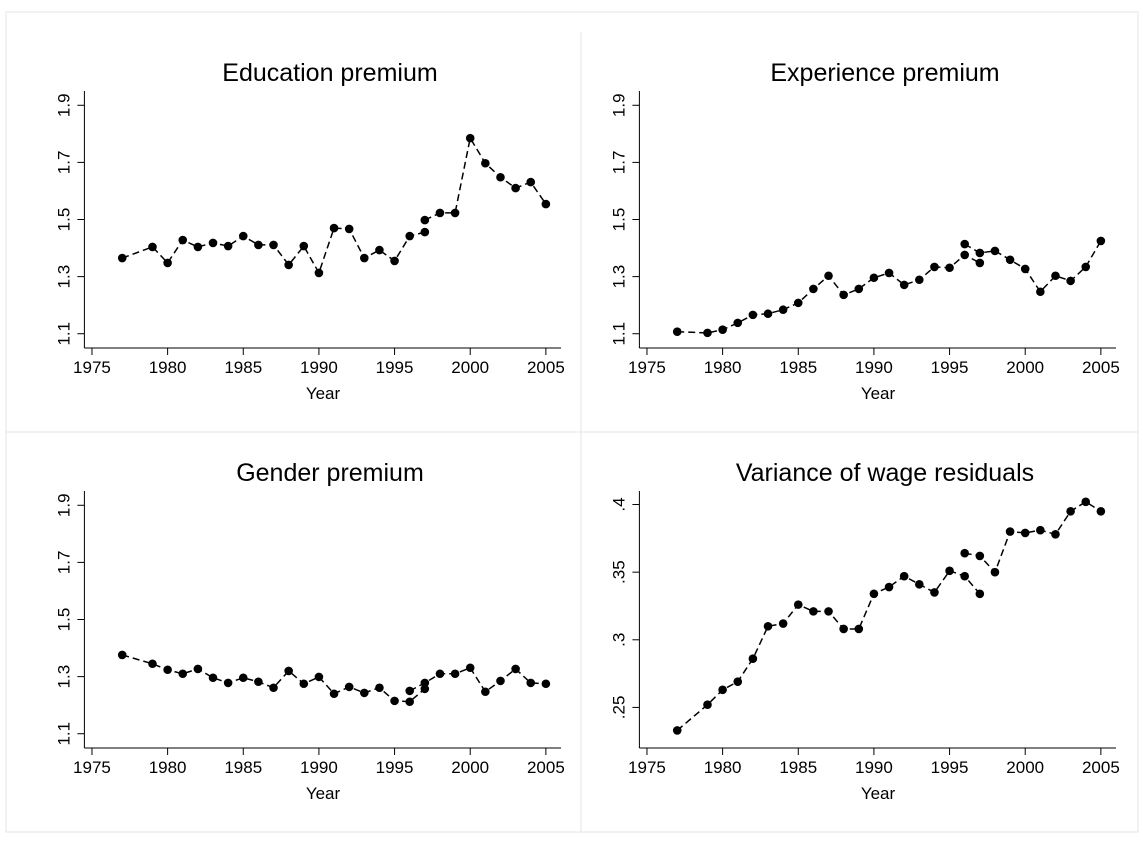  What do you see at coordinates (330, 473) in the screenshot?
I see `panel-title: Gender premium` at bounding box center [330, 473].